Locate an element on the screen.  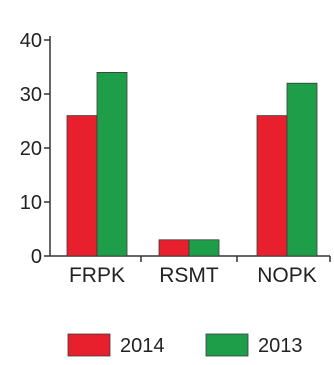
legend-label: 2013 is located at coordinates (280, 346).